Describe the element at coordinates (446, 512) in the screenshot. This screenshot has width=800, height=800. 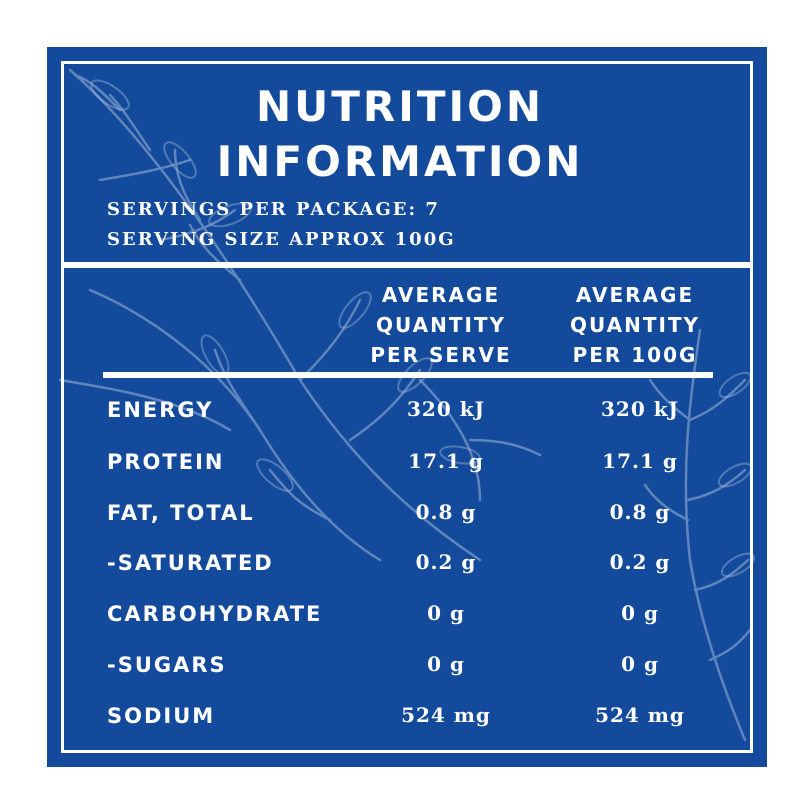
I see `per-serve-value: 0.8 g` at that location.